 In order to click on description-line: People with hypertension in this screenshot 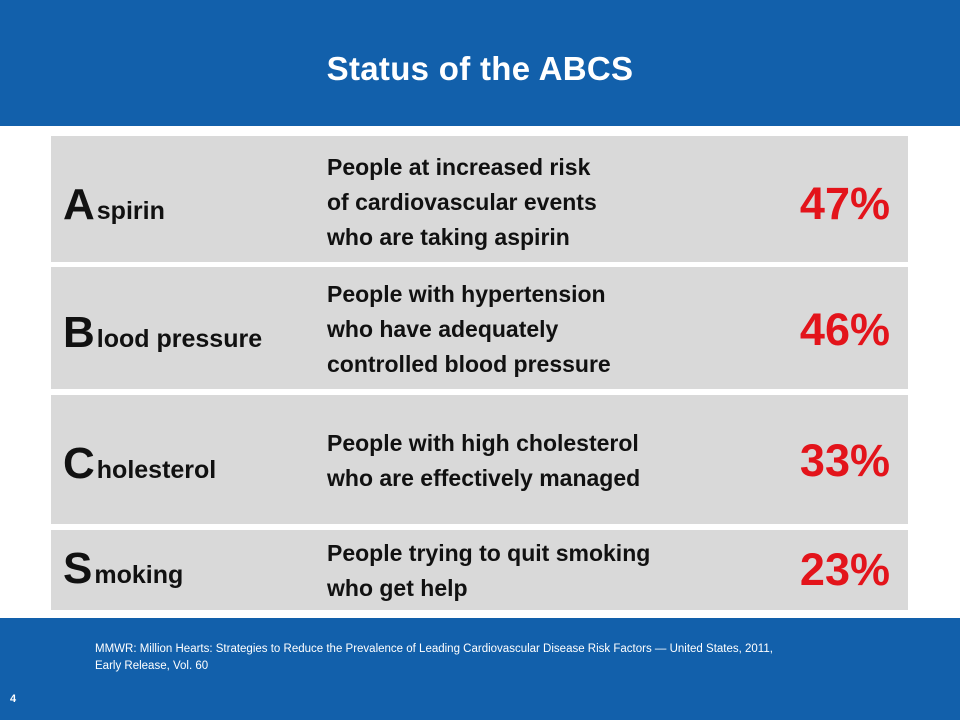, I will do `click(466, 294)`.